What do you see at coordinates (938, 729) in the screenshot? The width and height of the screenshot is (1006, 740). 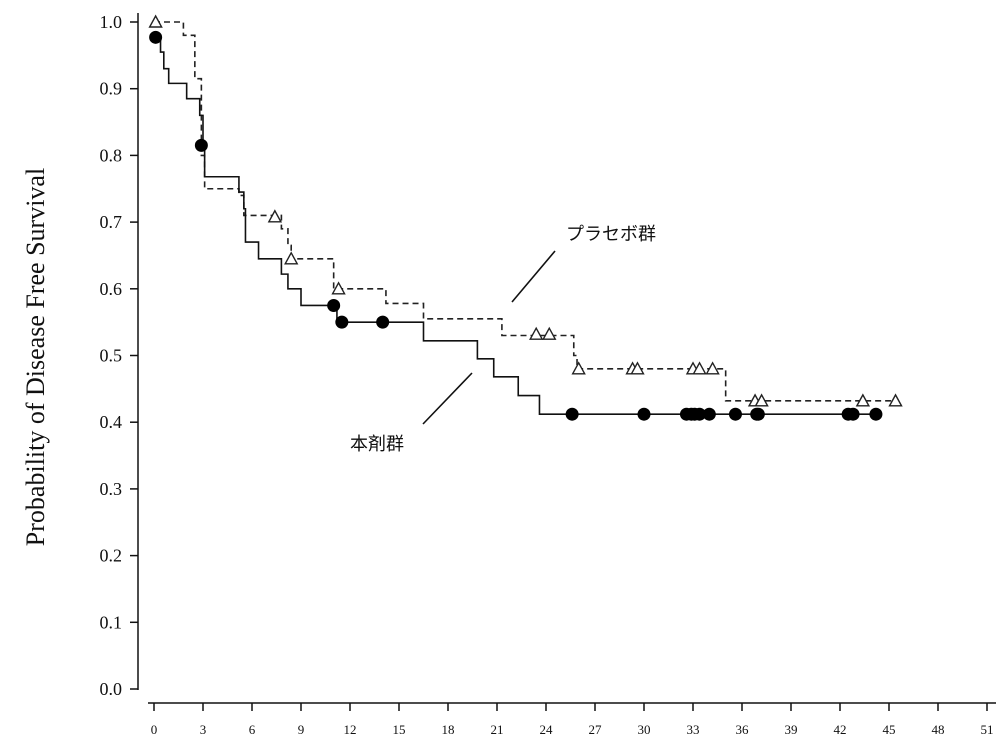 I see `x-tick-label: 48` at bounding box center [938, 729].